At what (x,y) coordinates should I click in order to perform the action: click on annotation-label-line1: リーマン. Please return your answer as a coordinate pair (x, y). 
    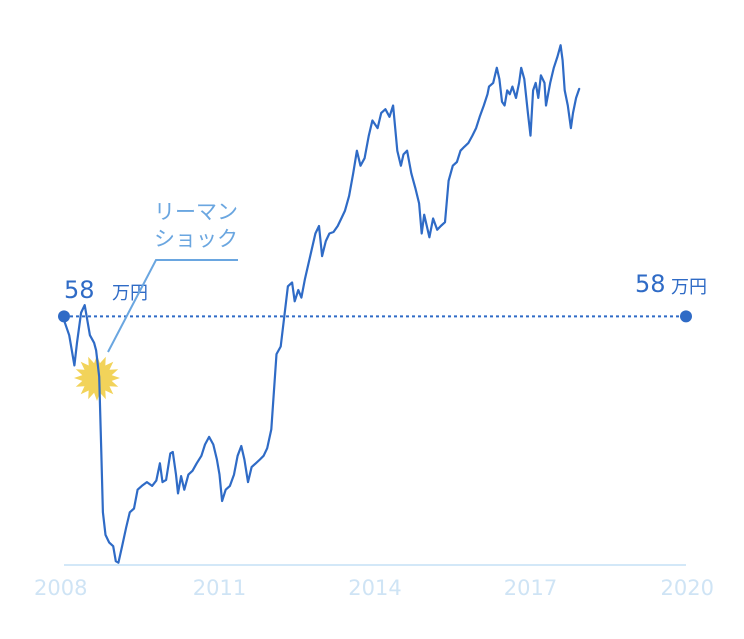
    Looking at the image, I should click on (196, 212).